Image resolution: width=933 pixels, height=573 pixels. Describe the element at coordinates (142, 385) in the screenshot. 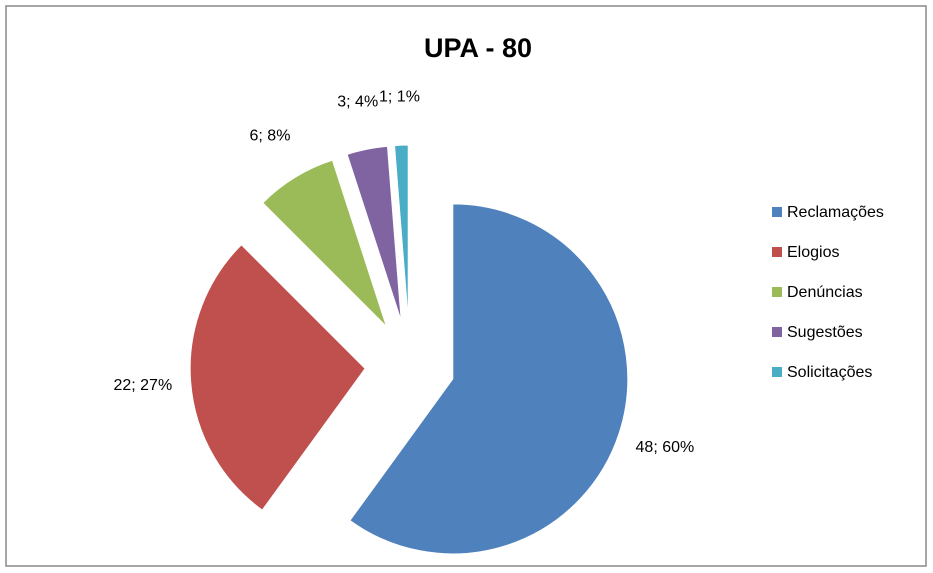

I see `data-label: 22; 27%` at that location.